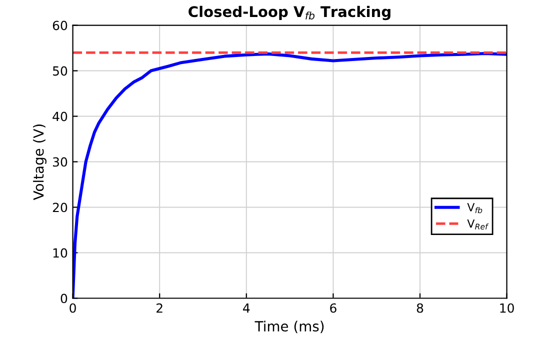 This screenshot has width=560, height=337. What do you see at coordinates (64, 299) in the screenshot?
I see `y-tick-label: 0` at bounding box center [64, 299].